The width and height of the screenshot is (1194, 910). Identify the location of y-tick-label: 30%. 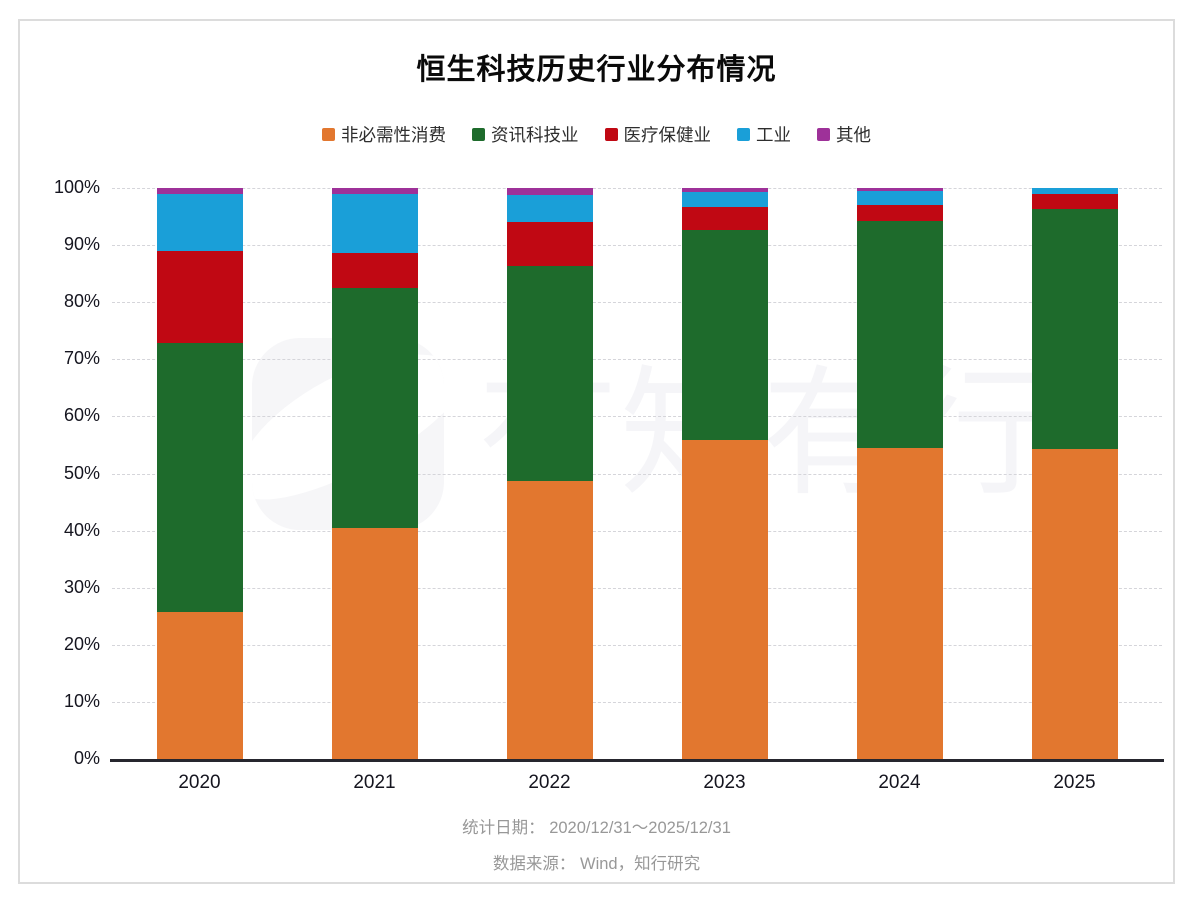
(81, 586).